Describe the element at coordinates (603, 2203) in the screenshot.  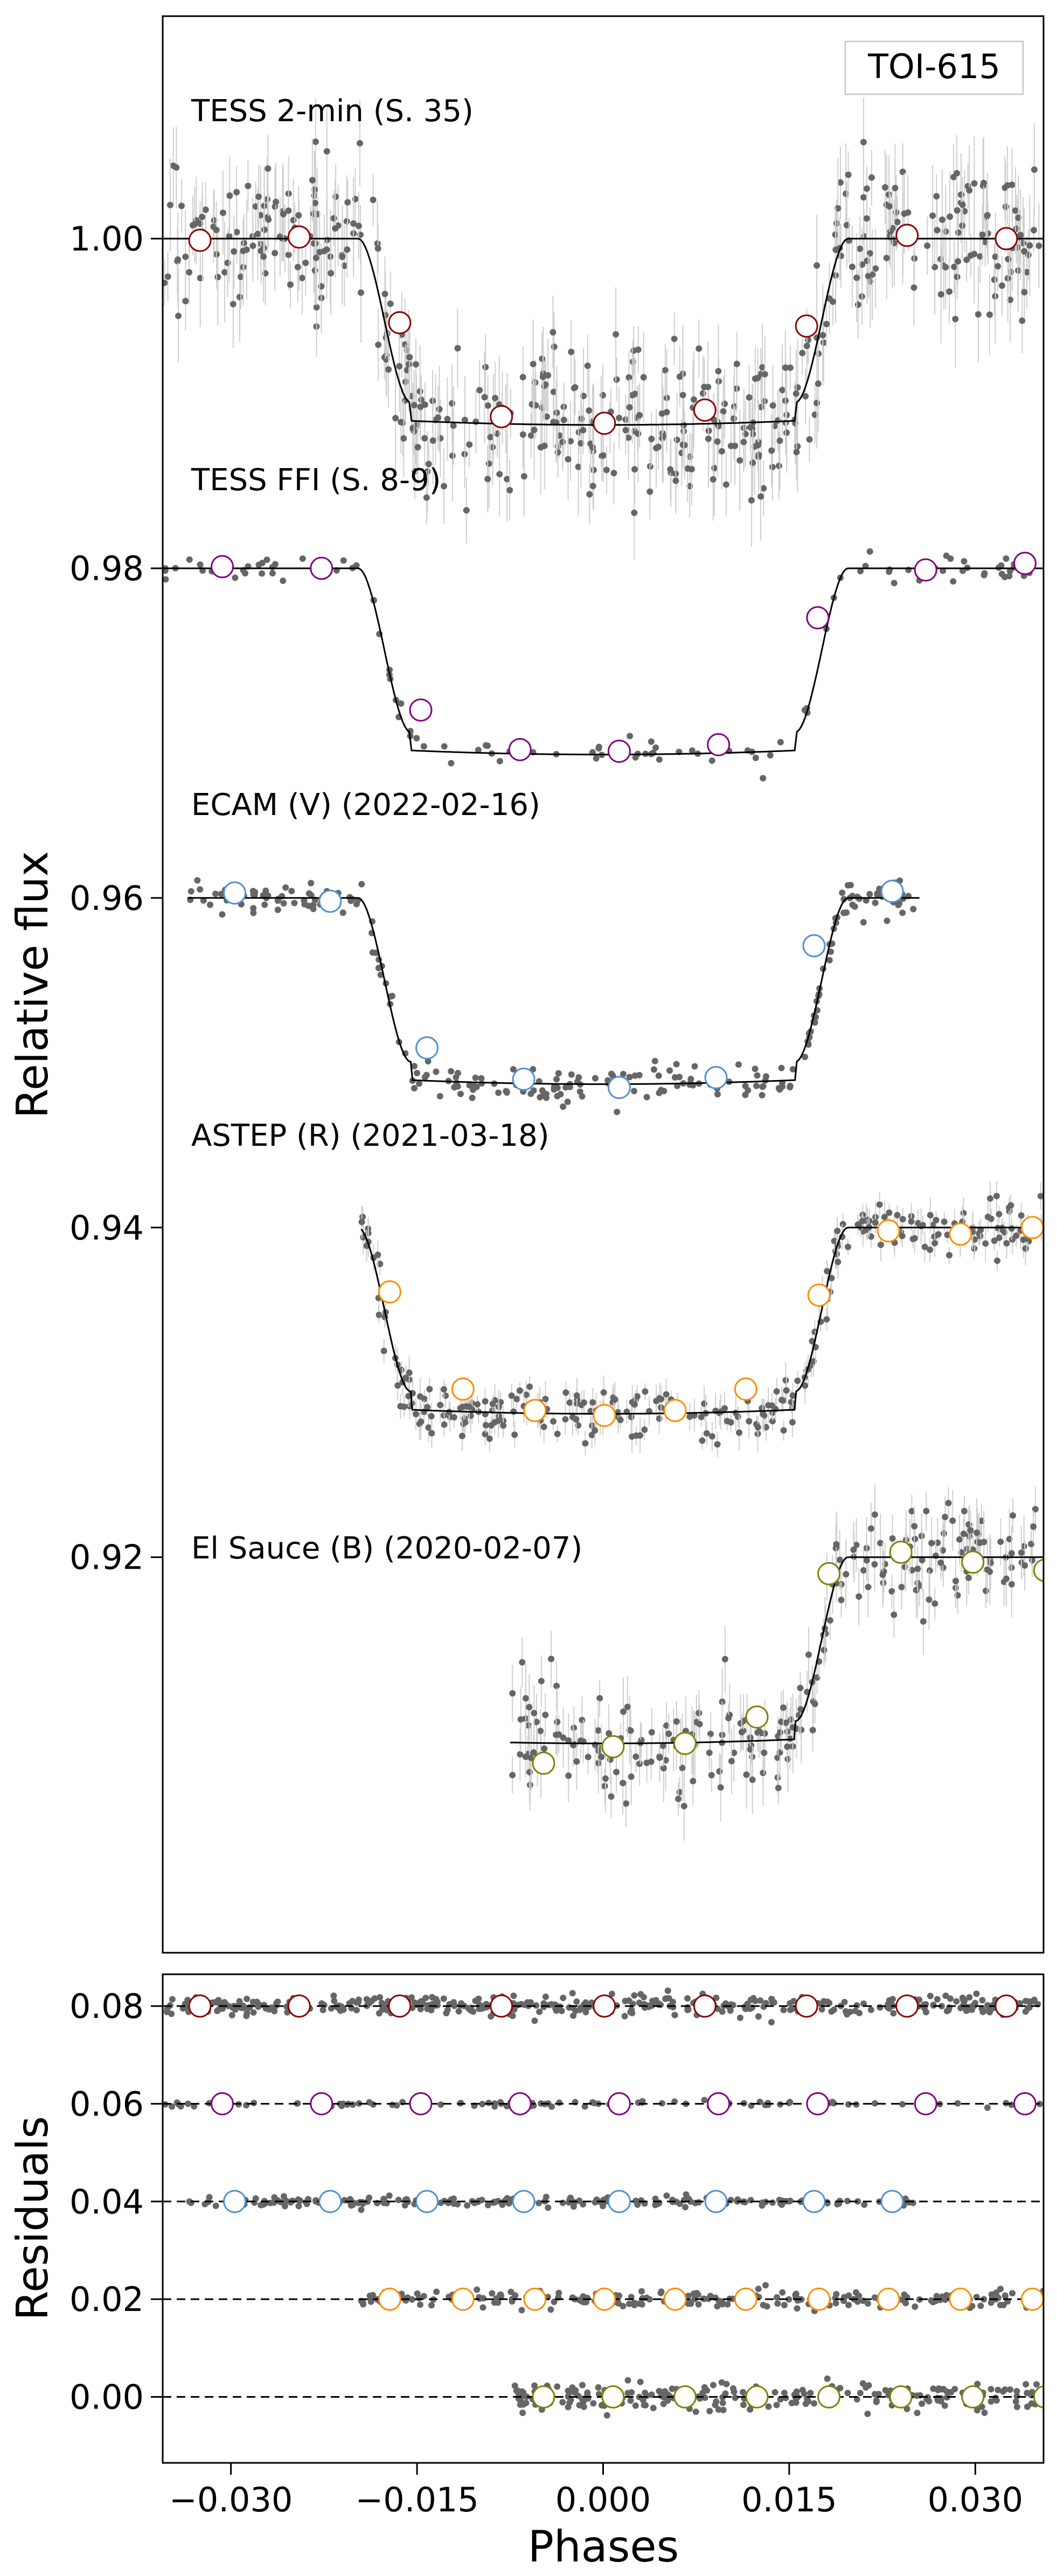
I see `residual-points` at that location.